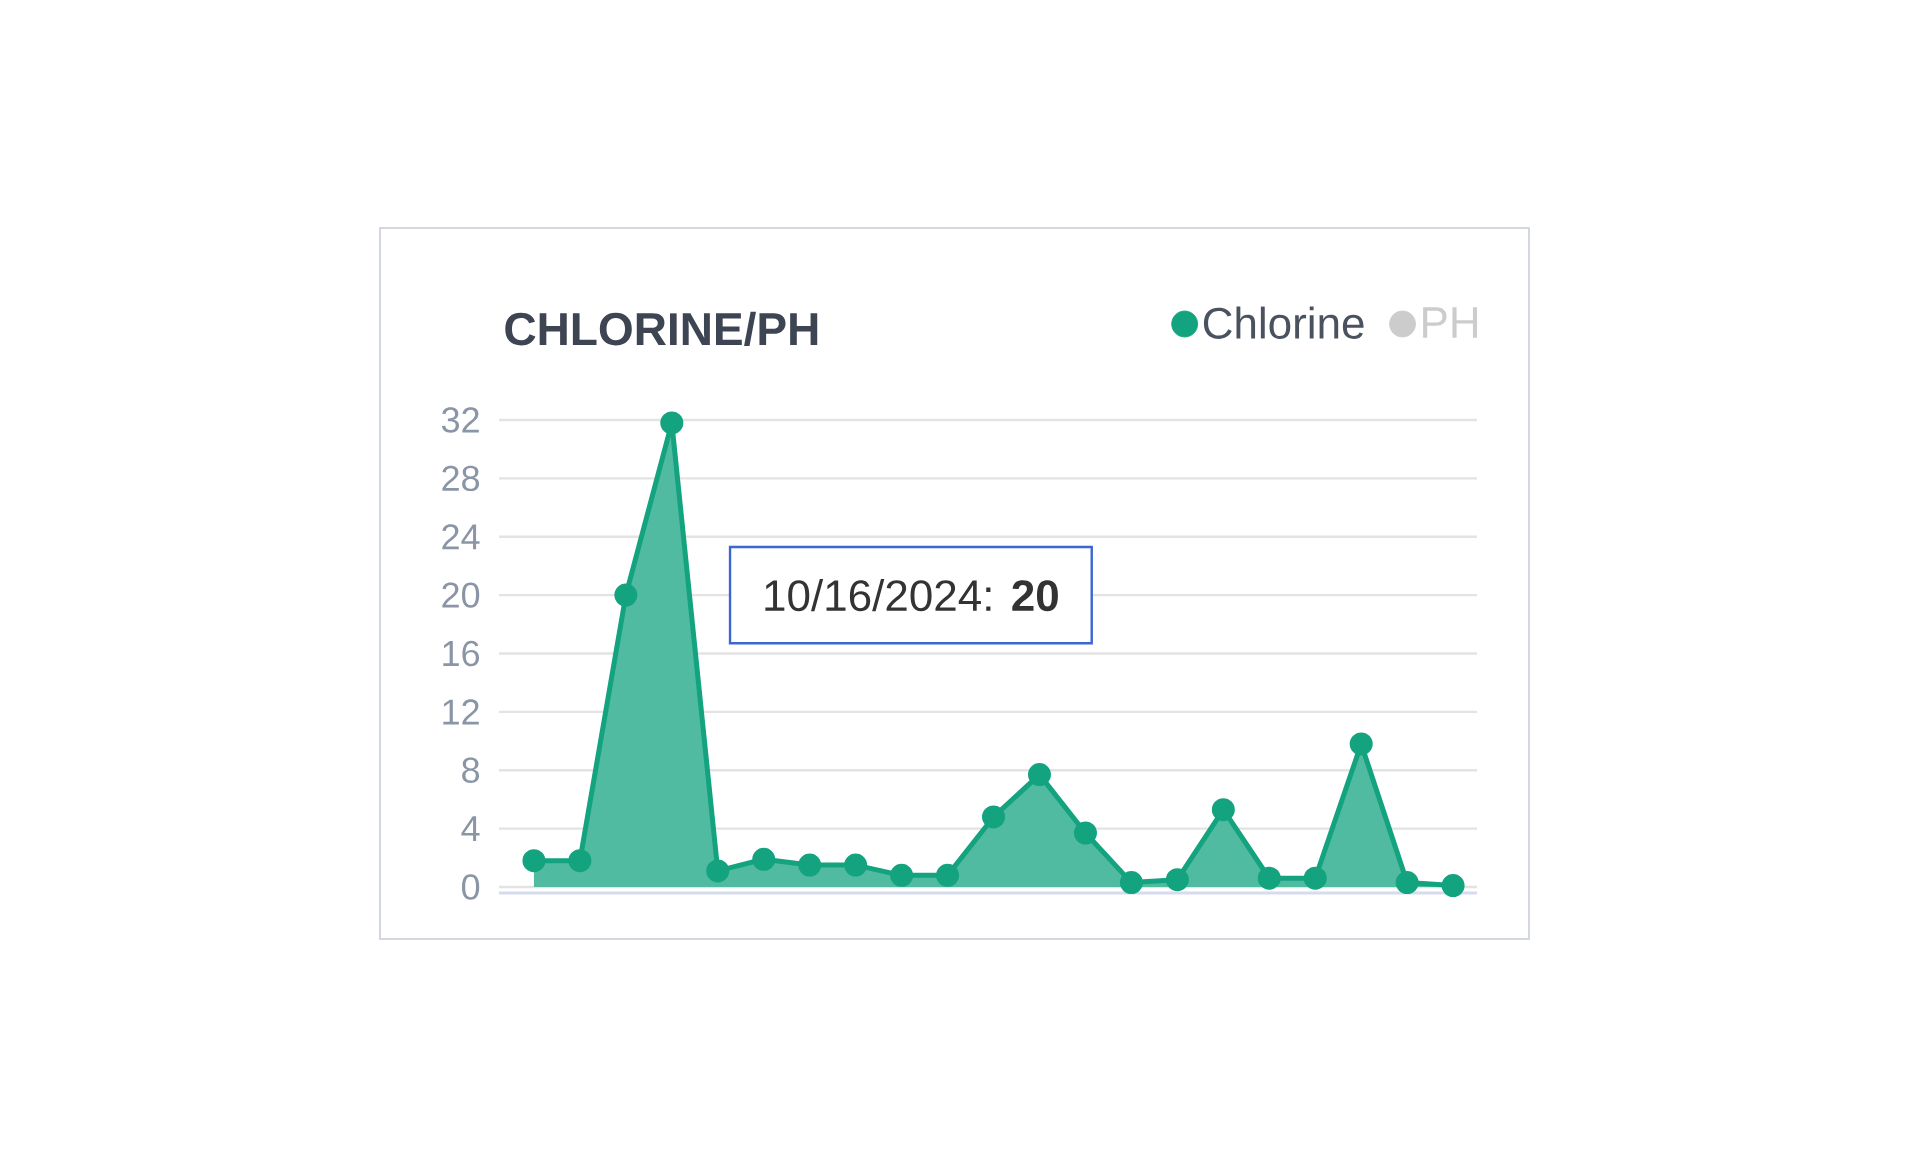 The height and width of the screenshot is (1158, 1910). What do you see at coordinates (661, 328) in the screenshot?
I see `chart-title: CHLORINE/PH` at bounding box center [661, 328].